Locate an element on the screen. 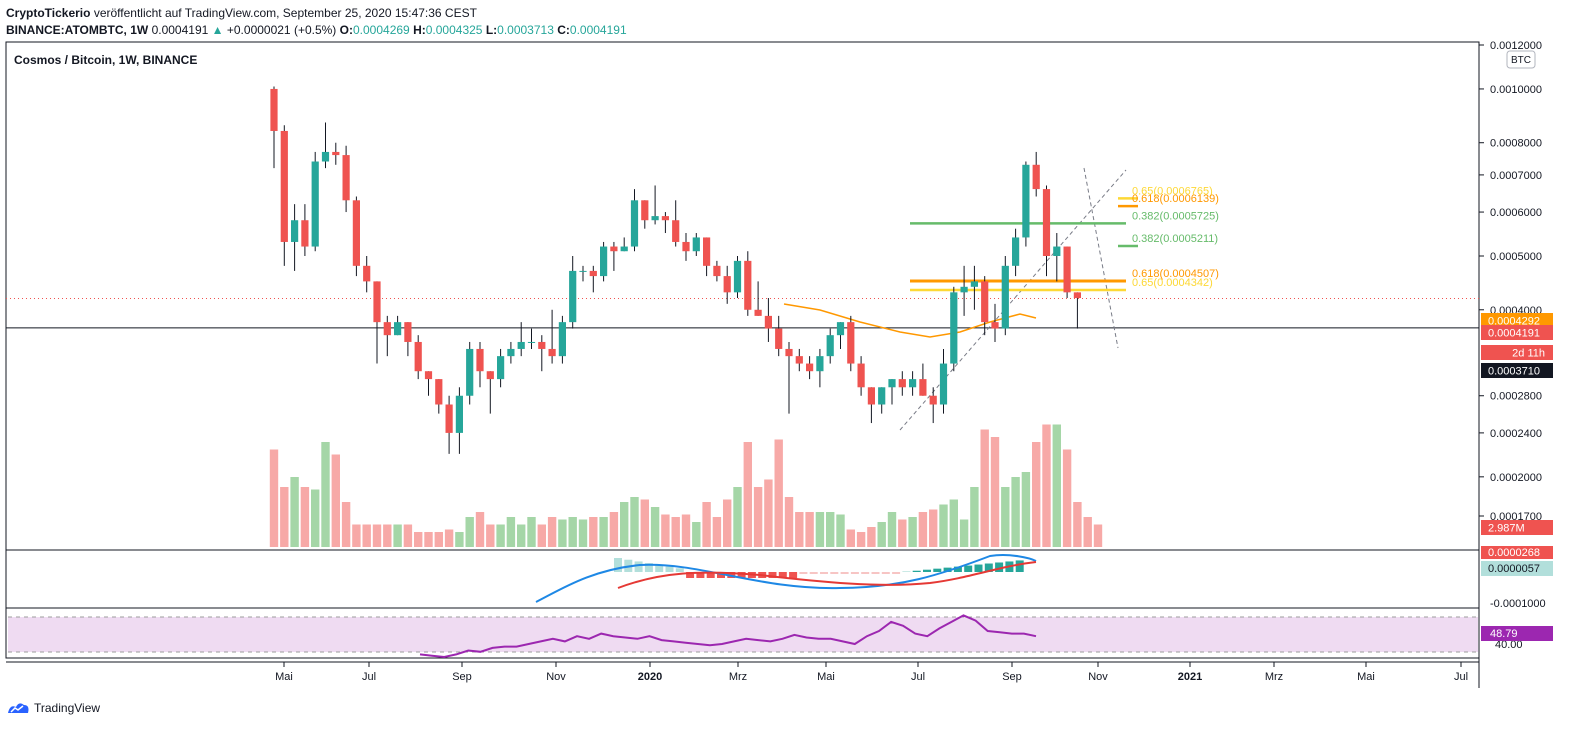 This screenshot has height=731, width=1578. publisher-name: CryptoTickerio is located at coordinates (48, 13).